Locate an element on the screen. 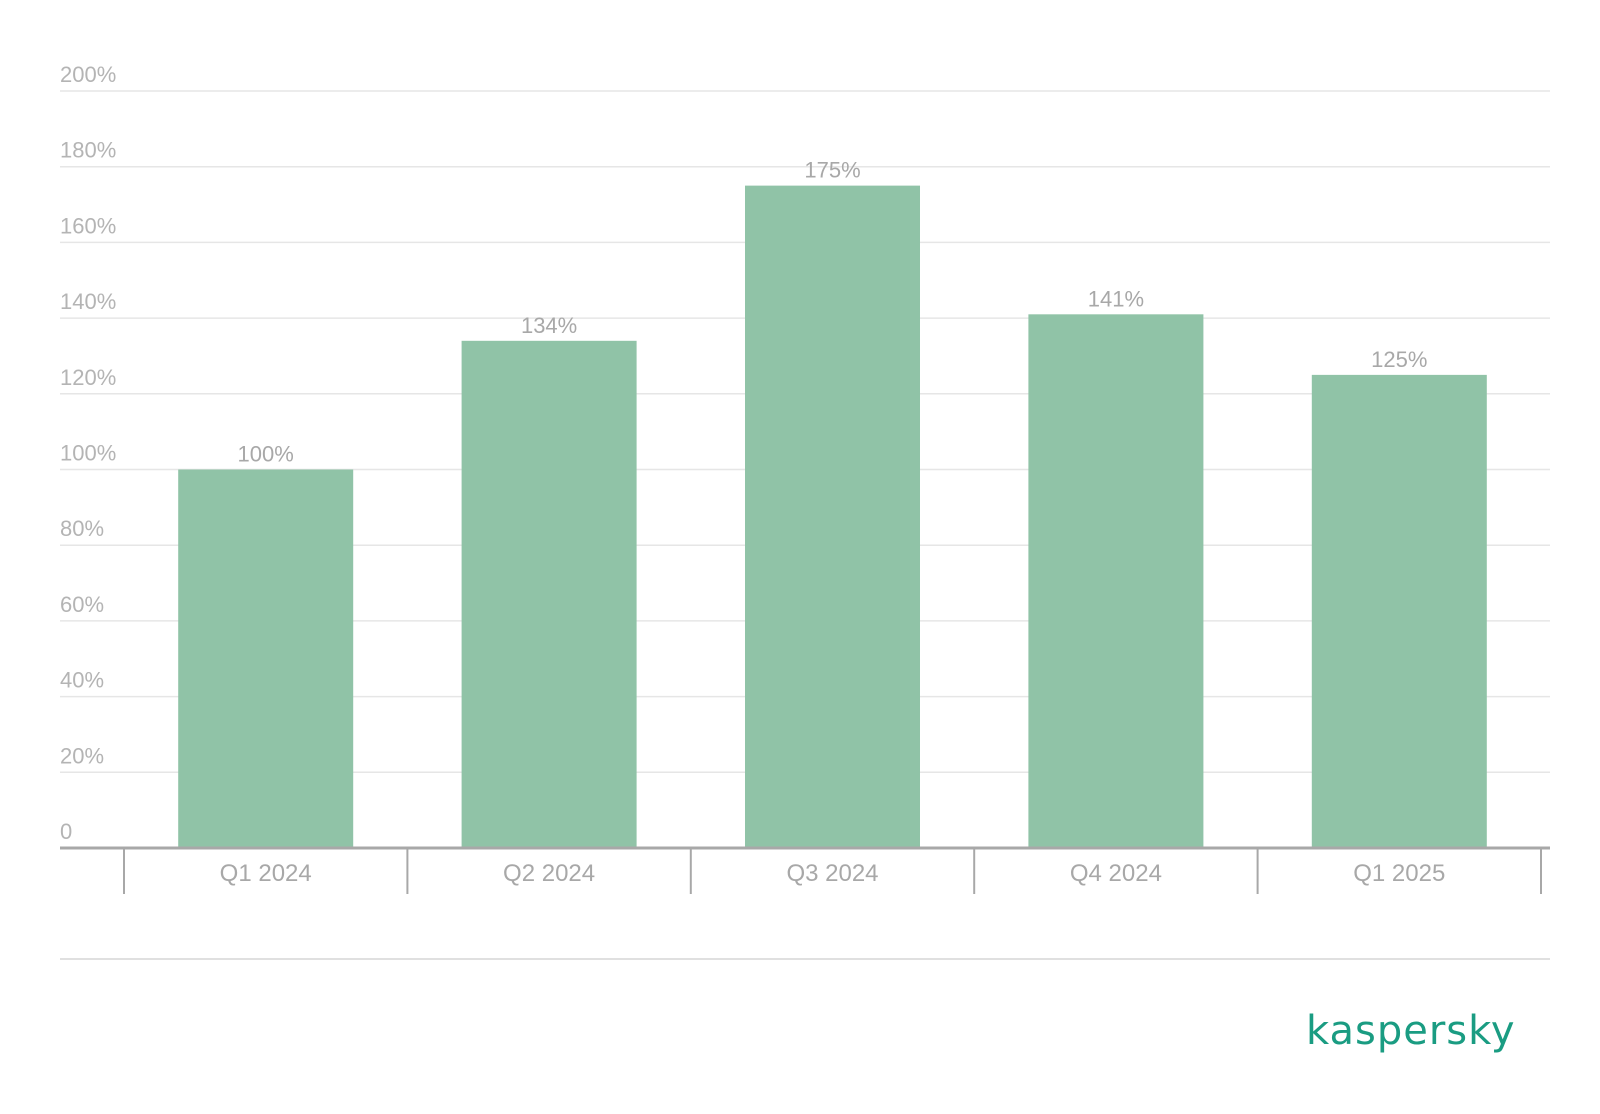 The image size is (1600, 1114). x-axis is located at coordinates (805, 870).